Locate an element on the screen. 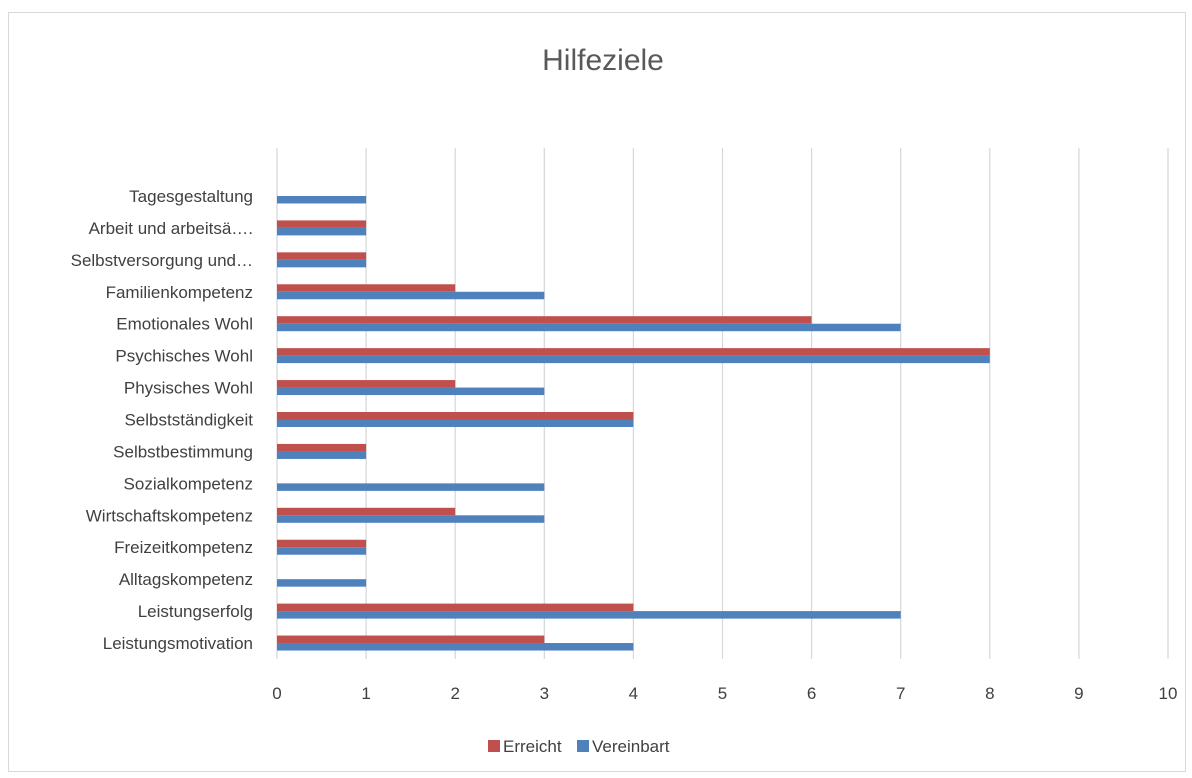 This screenshot has height=778, width=1192. category-label: Tagesgestaltung is located at coordinates (191, 196).